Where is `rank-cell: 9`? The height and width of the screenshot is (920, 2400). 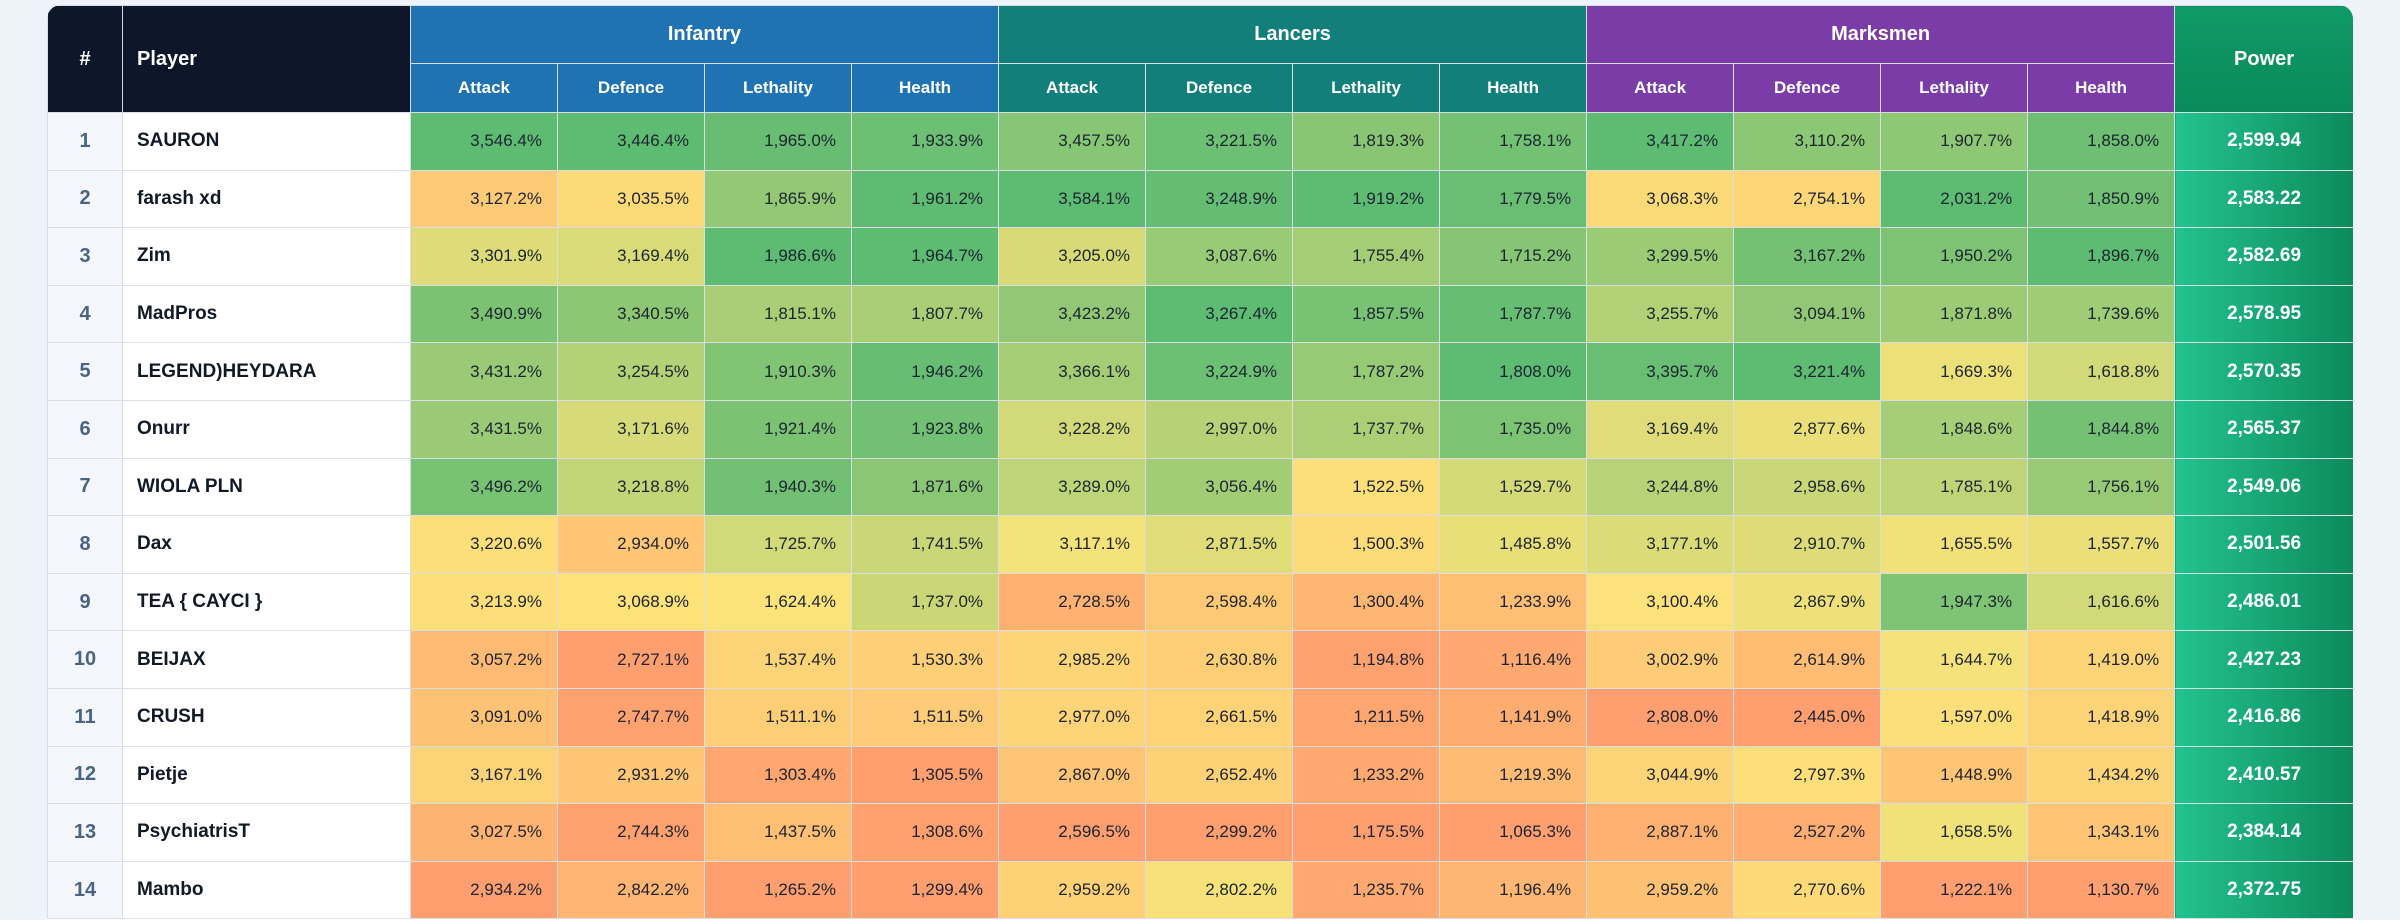 rank-cell: 9 is located at coordinates (85, 602).